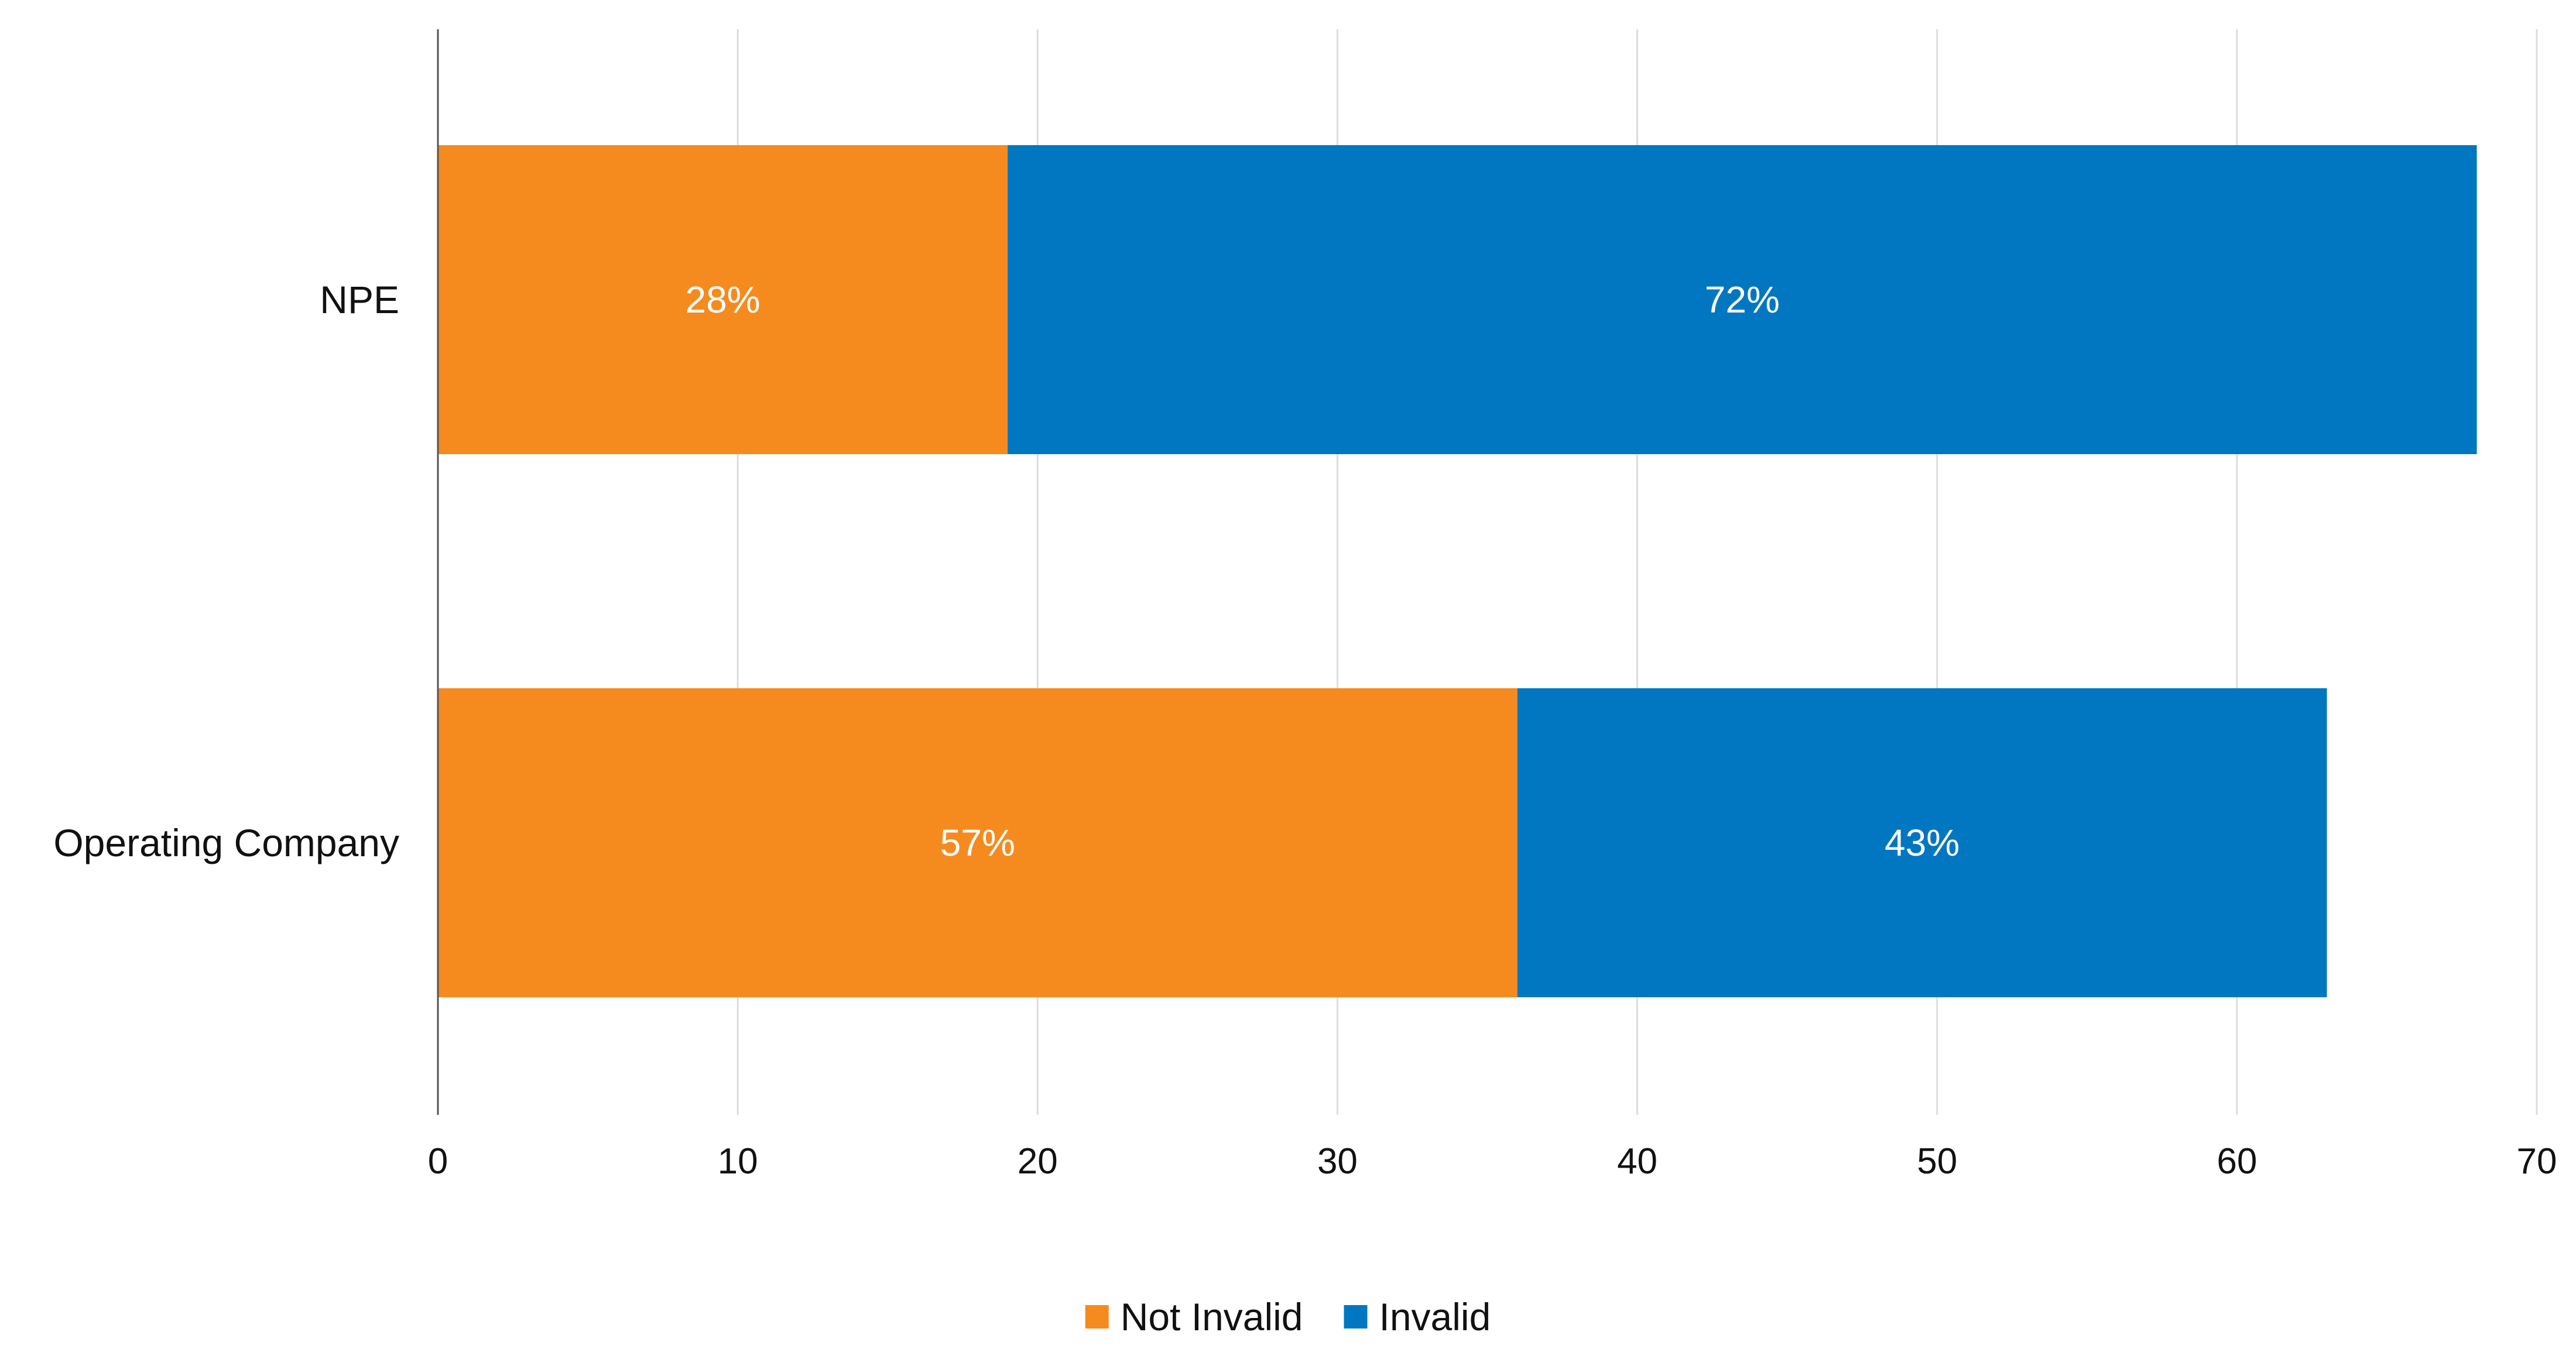 This screenshot has width=2576, height=1349. I want to click on x-tick-label-20: 20, so click(1038, 1161).